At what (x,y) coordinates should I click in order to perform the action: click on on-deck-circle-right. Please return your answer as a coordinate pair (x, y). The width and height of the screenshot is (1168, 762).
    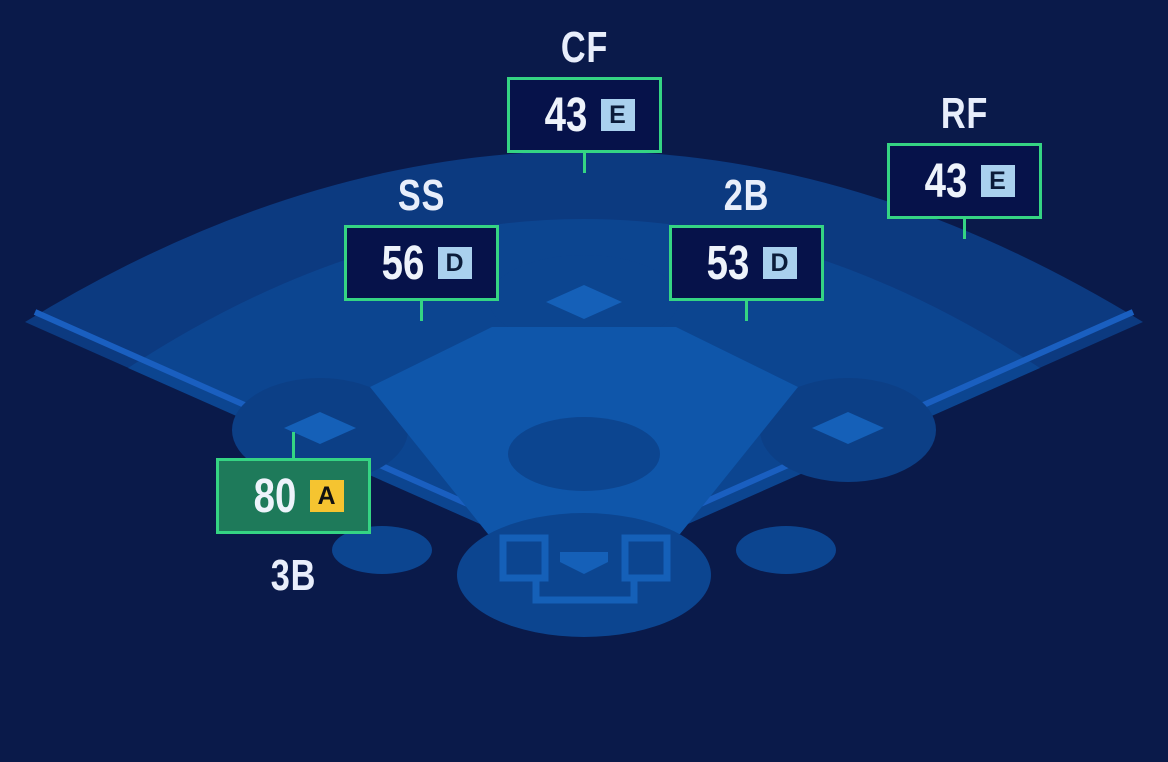
    Looking at the image, I should click on (786, 550).